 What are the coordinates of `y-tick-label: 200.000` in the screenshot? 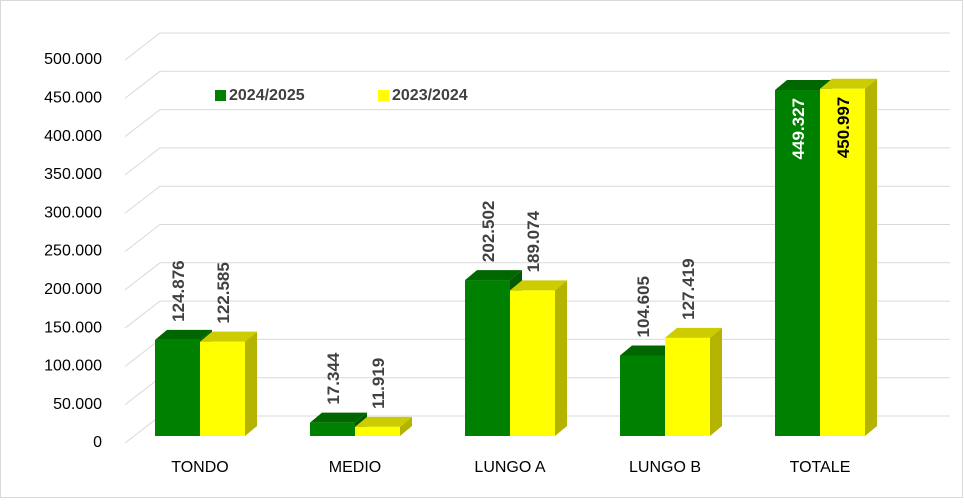 It's located at (73, 289).